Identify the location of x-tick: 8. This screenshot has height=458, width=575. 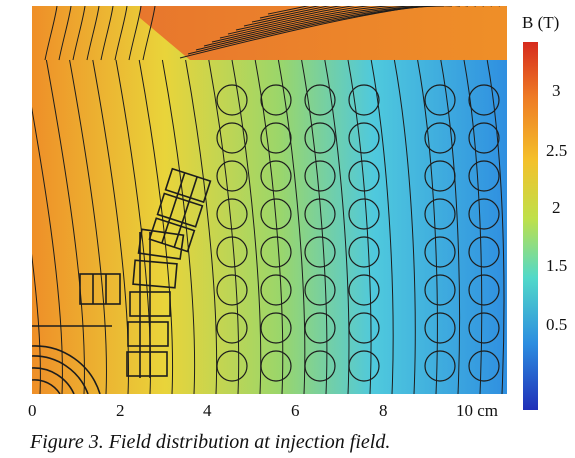
(383, 410).